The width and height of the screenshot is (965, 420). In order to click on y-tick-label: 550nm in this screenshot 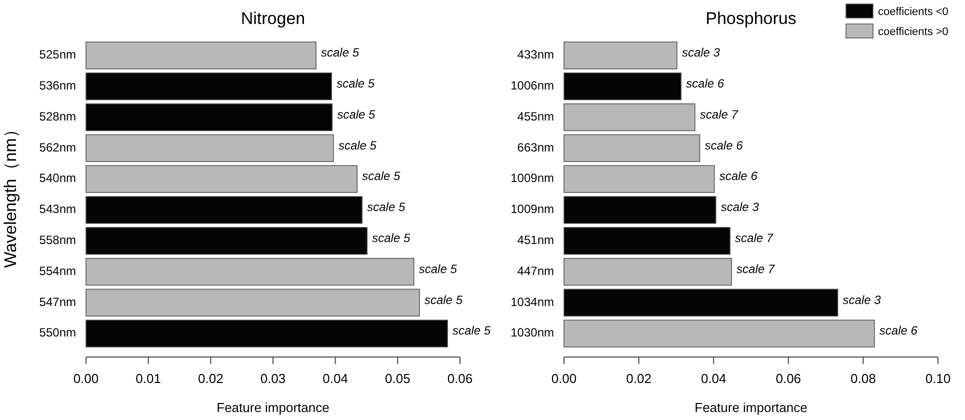, I will do `click(57, 333)`.